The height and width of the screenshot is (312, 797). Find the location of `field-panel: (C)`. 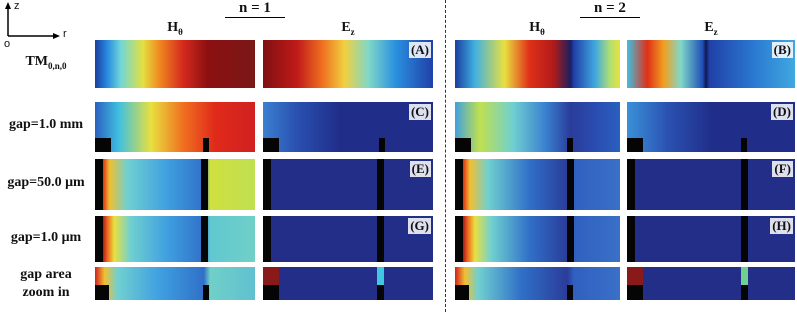

field-panel: (C) is located at coordinates (348, 127).